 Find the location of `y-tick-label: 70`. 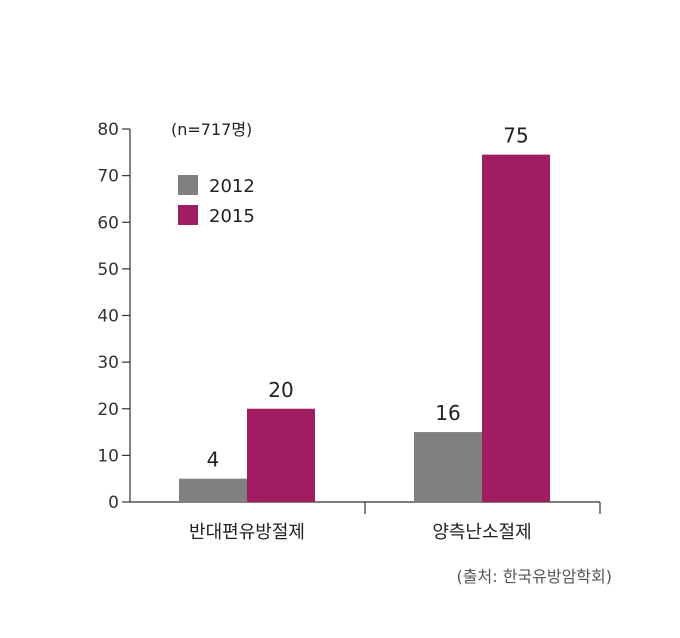

y-tick-label: 70 is located at coordinates (108, 177).